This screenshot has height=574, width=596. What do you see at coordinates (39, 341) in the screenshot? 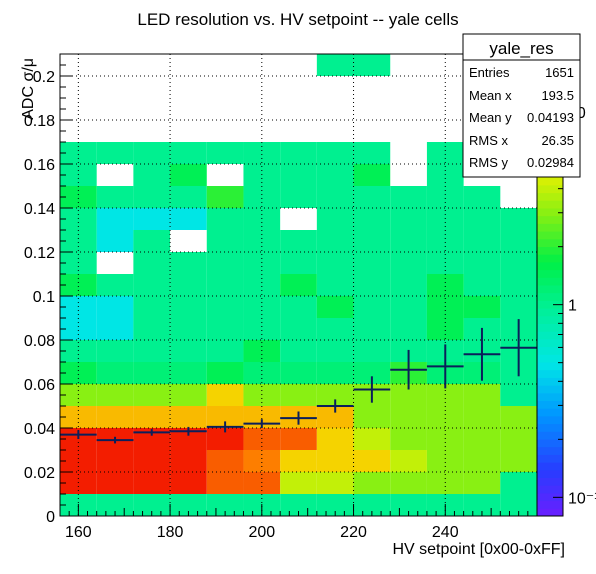
I see `y-tick-label: 0.08` at bounding box center [39, 341].